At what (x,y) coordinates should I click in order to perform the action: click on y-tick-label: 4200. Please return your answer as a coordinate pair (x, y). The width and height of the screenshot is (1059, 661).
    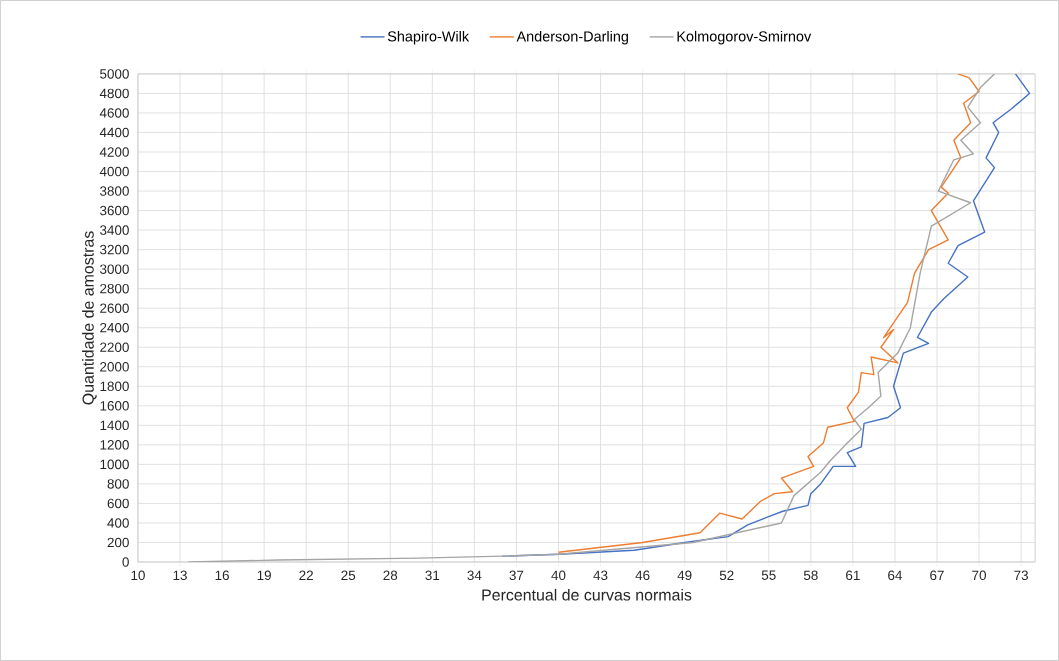
    Looking at the image, I should click on (114, 152).